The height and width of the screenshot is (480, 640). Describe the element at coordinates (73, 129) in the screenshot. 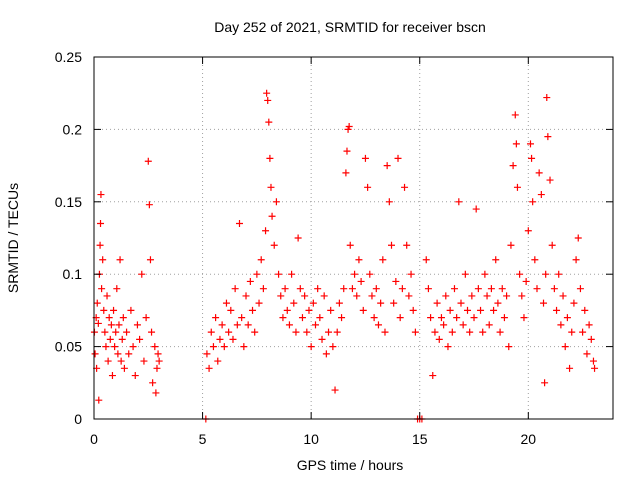

I see `y-tick-label: 0.2` at that location.